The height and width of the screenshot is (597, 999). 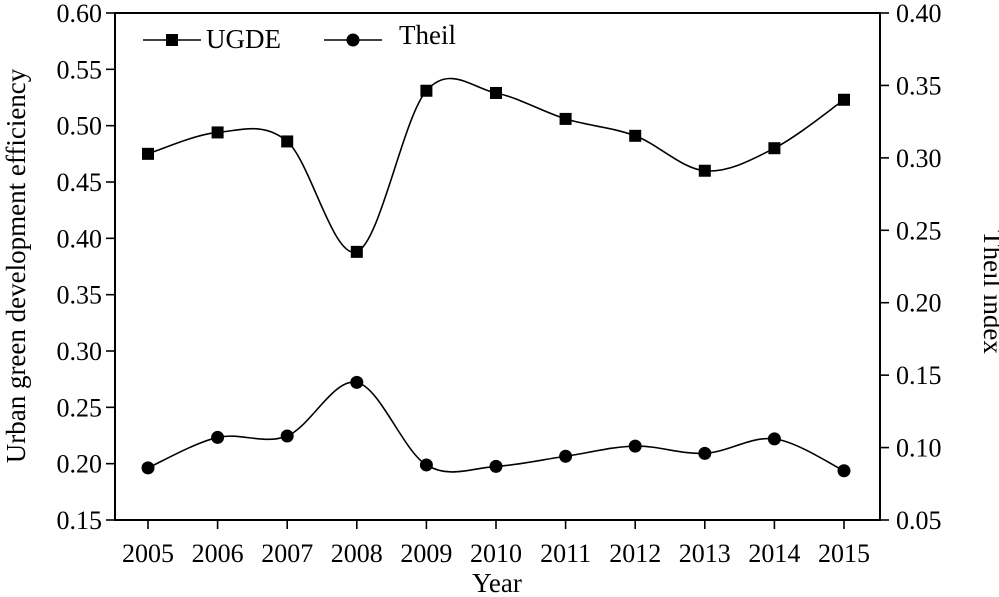 What do you see at coordinates (80, 464) in the screenshot?
I see `y-tick-label: 0.20` at bounding box center [80, 464].